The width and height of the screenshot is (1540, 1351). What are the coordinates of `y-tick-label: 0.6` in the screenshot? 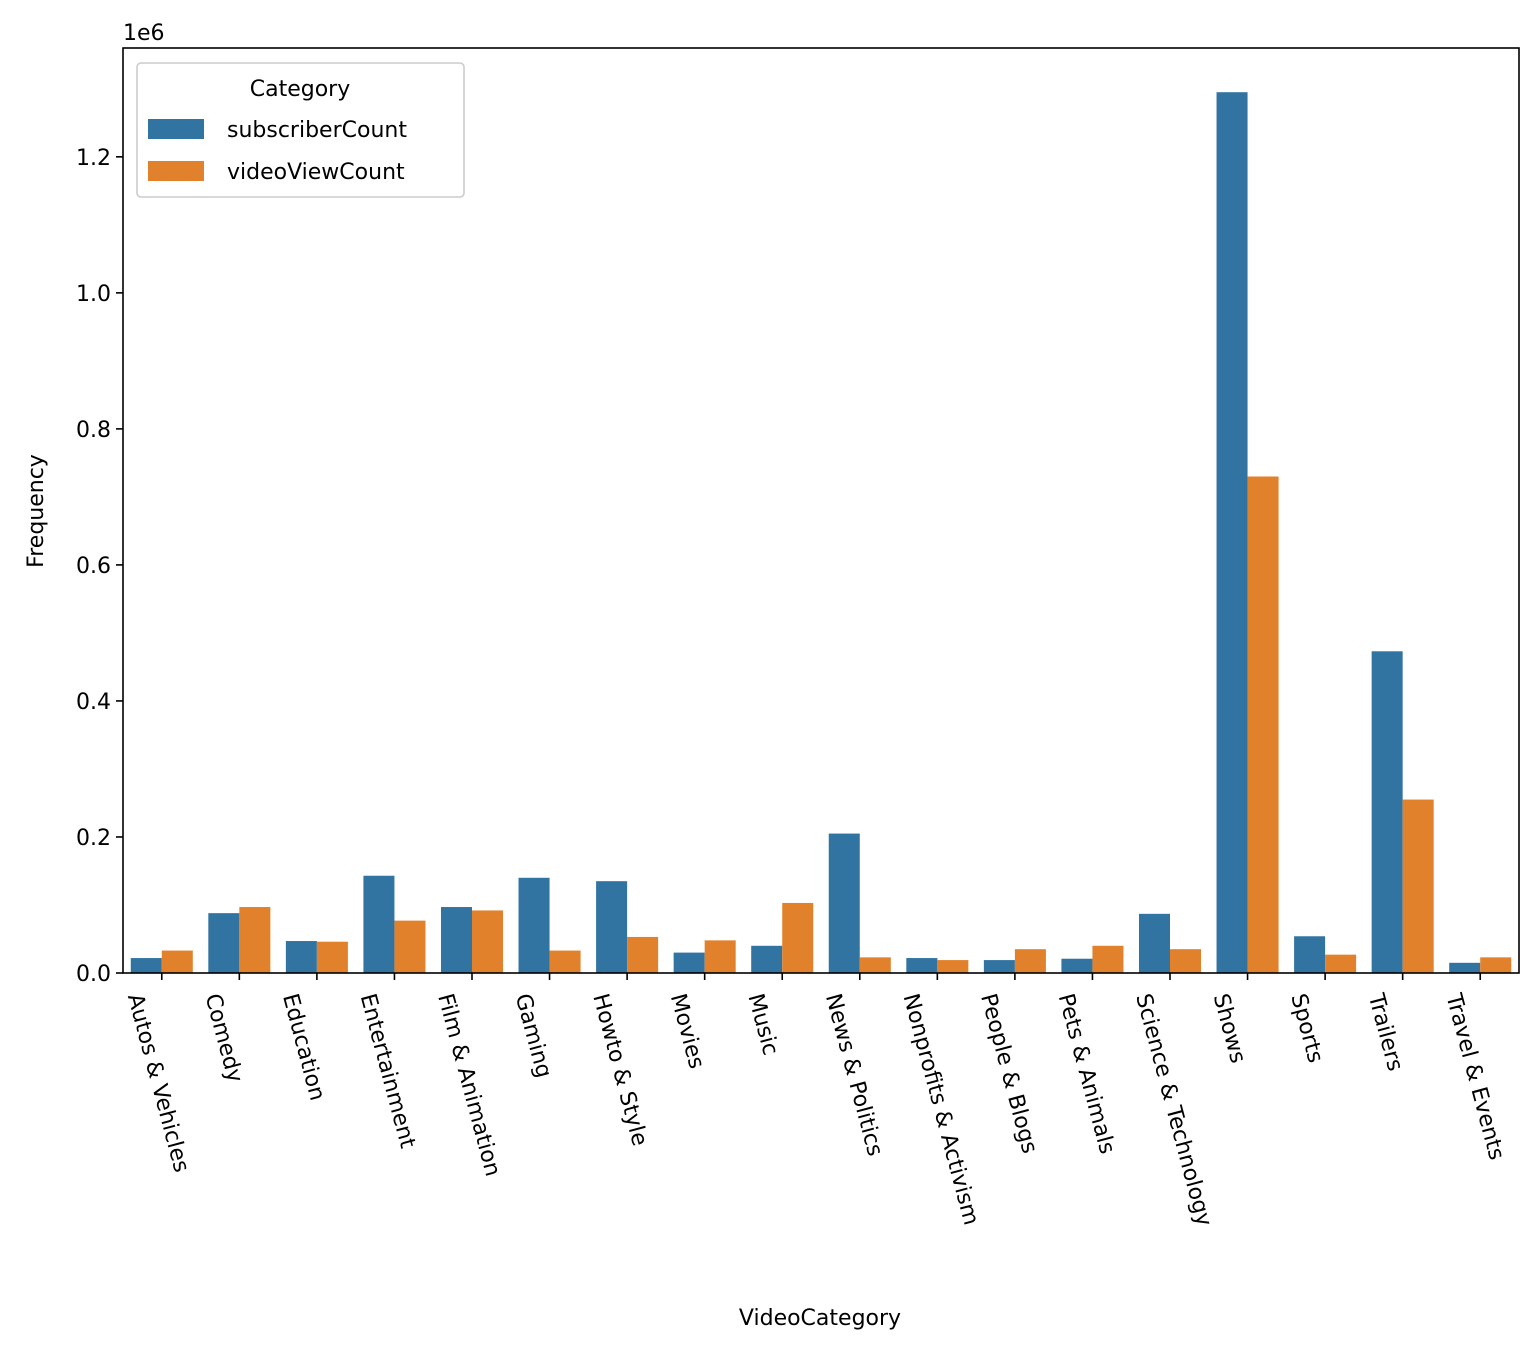 It's located at (93, 566).